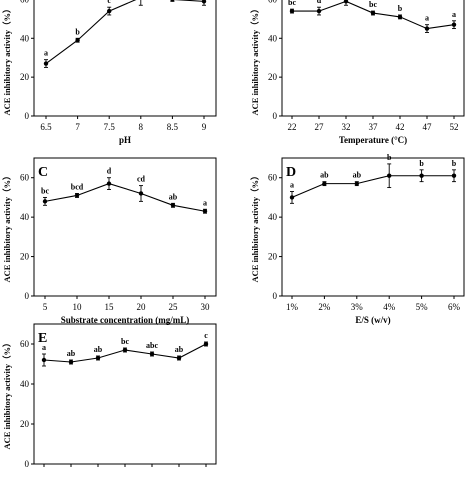  Describe the element at coordinates (110, 127) in the screenshot. I see `x-tick-label: 7.5` at that location.